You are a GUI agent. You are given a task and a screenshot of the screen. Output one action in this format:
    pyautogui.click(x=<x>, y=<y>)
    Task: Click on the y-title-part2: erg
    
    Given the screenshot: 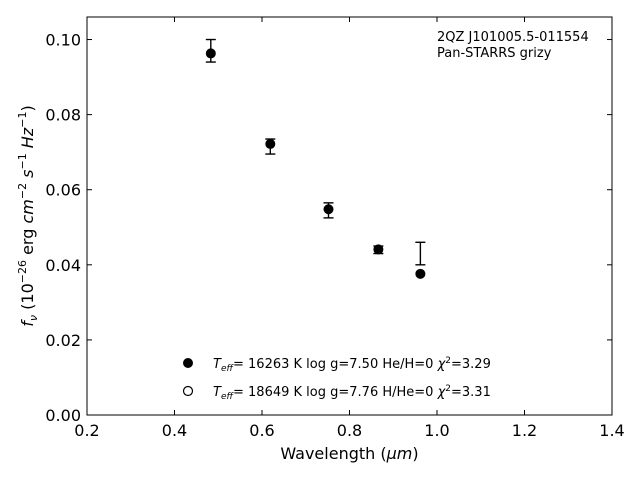 What is the action you would take?
    pyautogui.click(x=27, y=242)
    